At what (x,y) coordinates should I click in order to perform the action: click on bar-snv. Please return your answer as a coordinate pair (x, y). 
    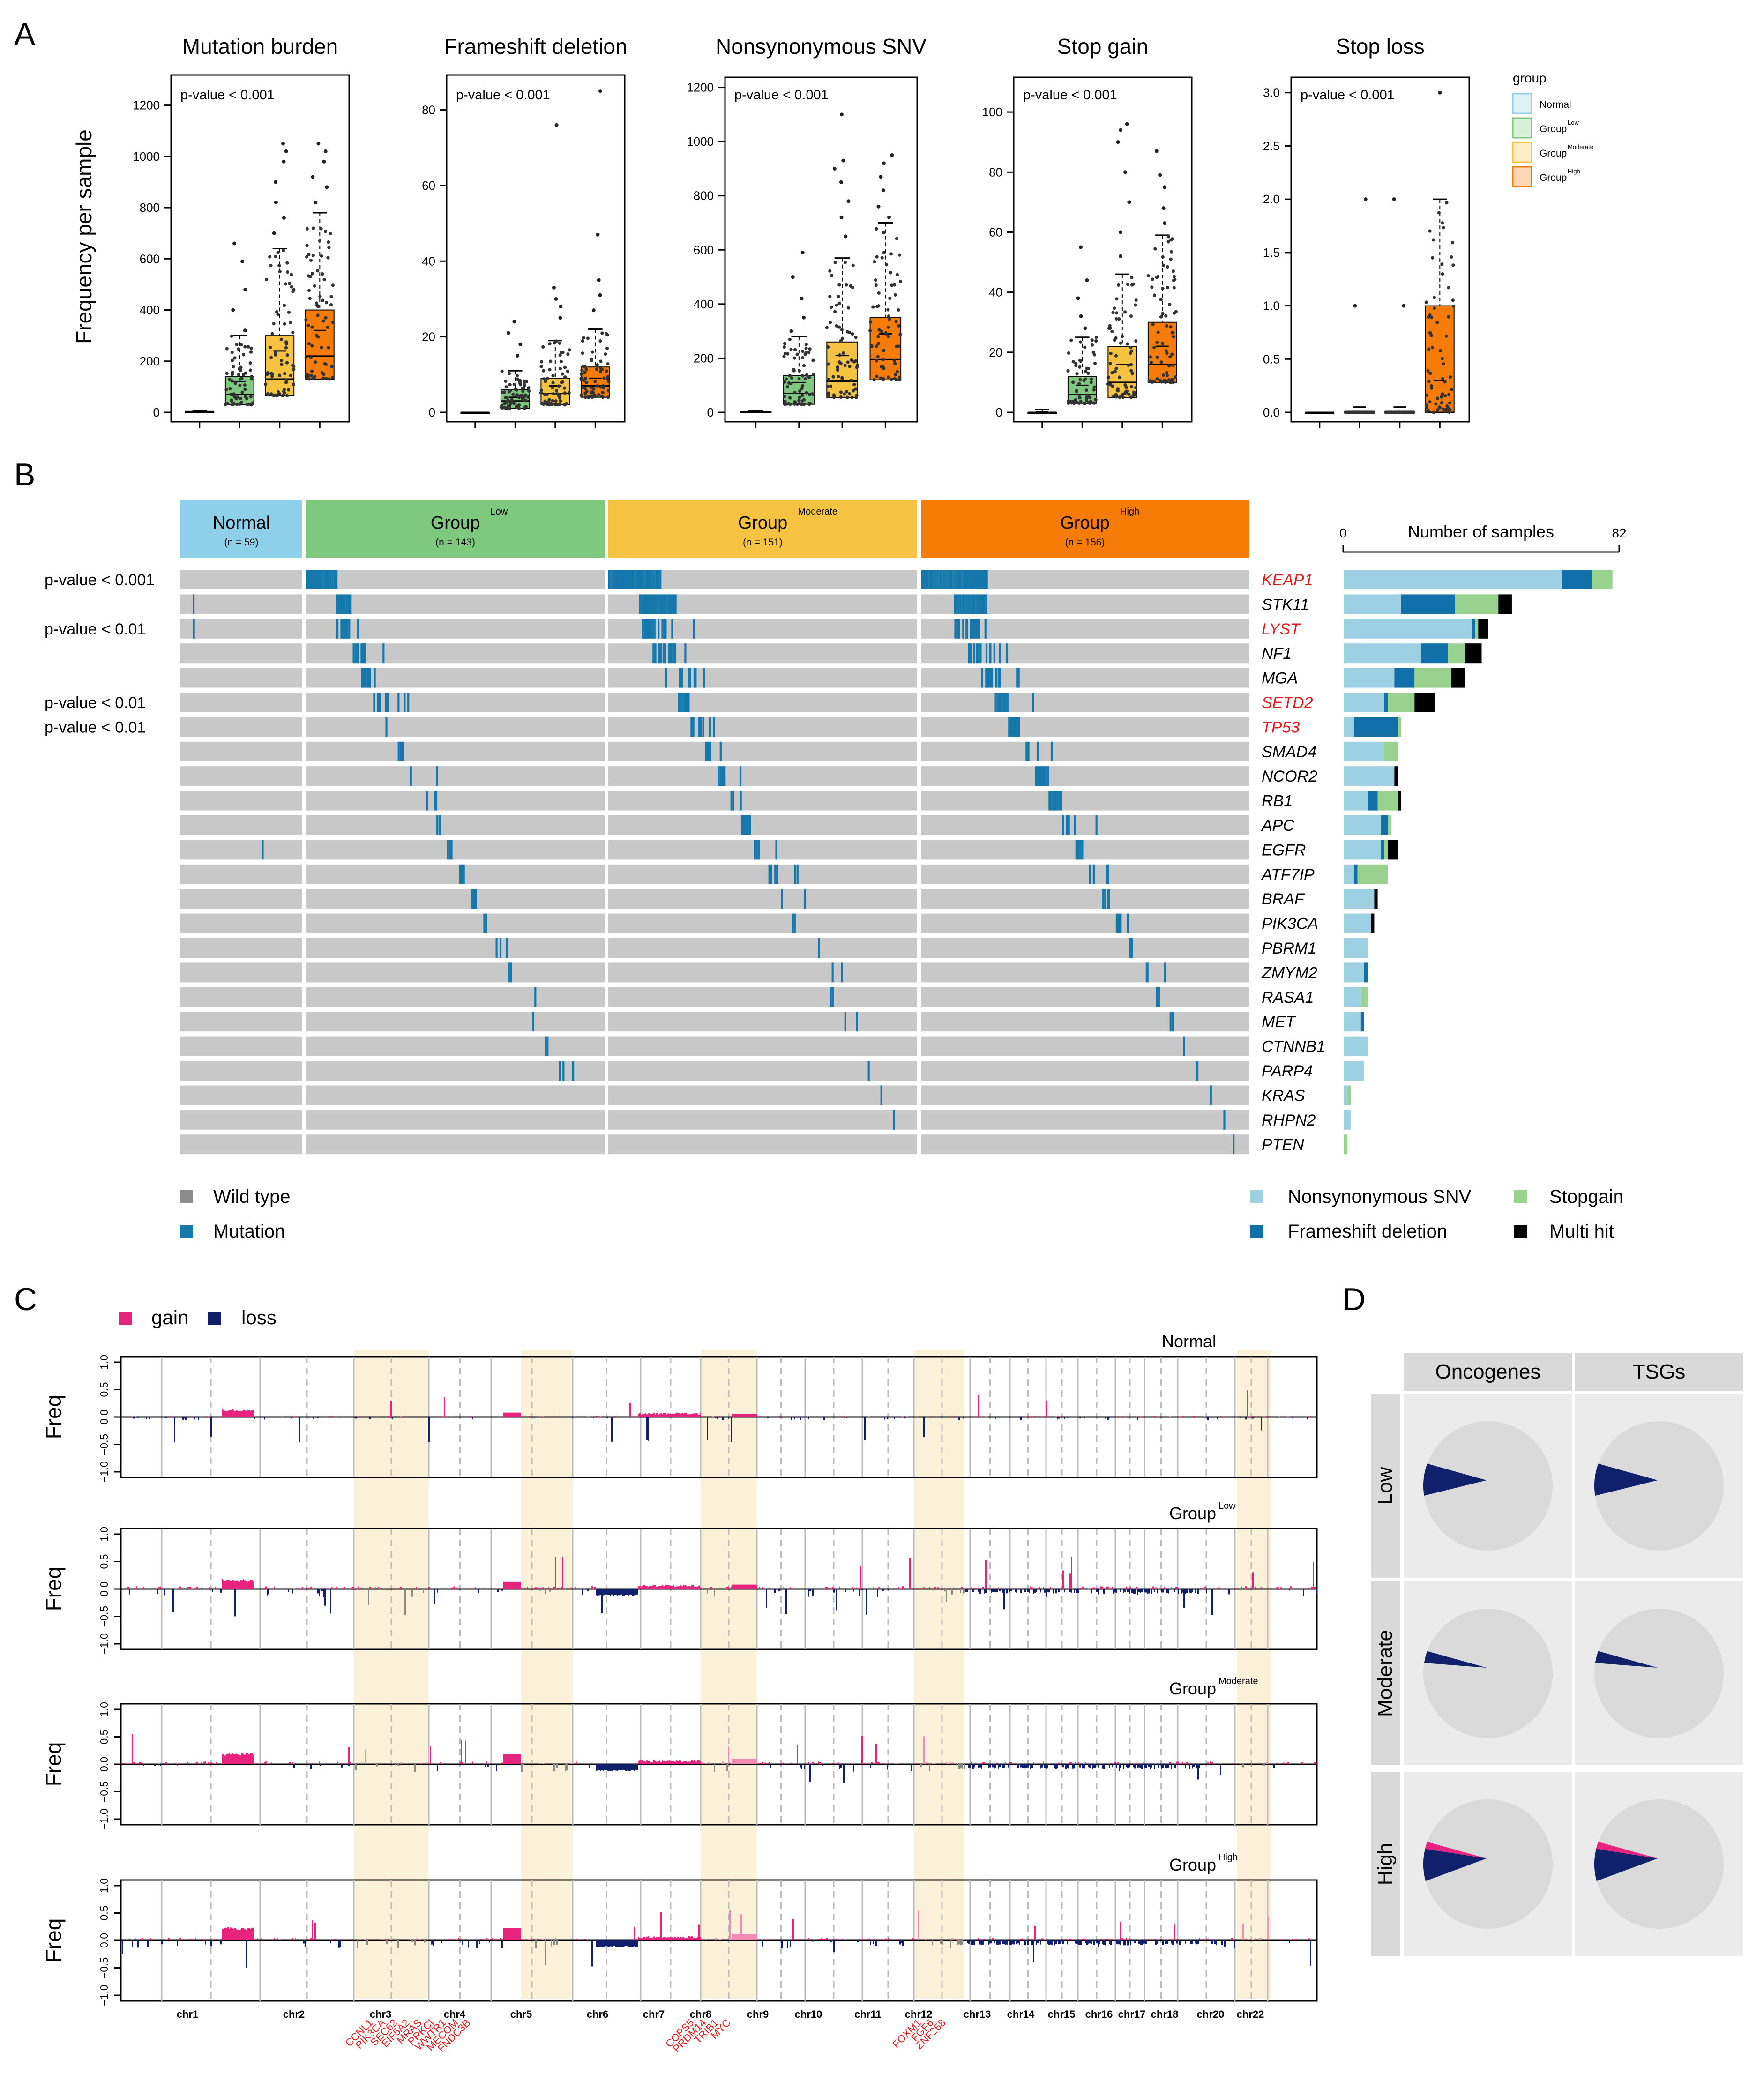
    Looking at the image, I should click on (1352, 997).